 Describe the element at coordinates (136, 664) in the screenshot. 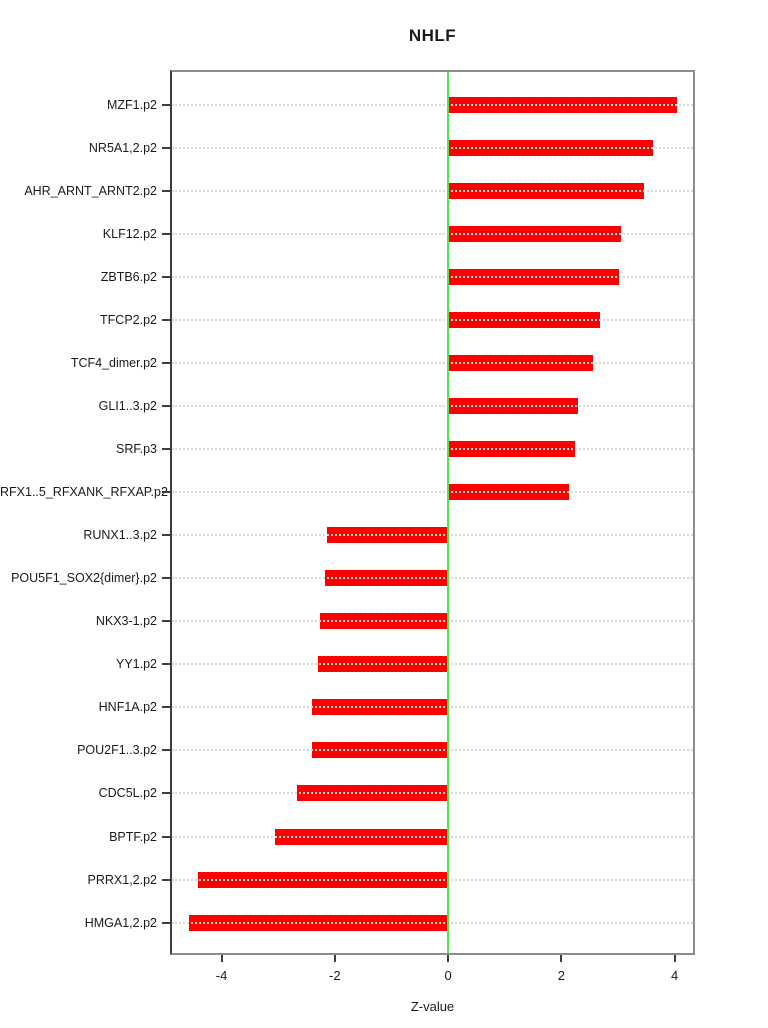

I see `y-axis-label: YY1.p2` at that location.